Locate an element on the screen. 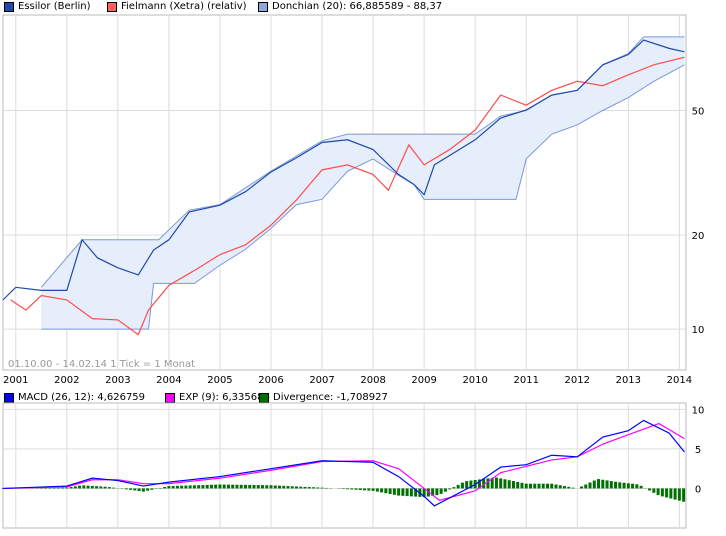  x-tick-label: 2006 is located at coordinates (270, 380).